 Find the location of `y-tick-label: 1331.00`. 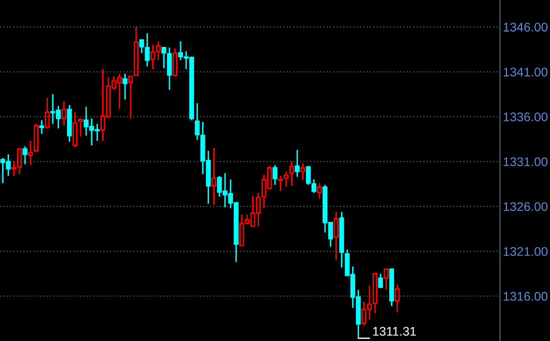

y-tick-label: 1331.00 is located at coordinates (526, 161).